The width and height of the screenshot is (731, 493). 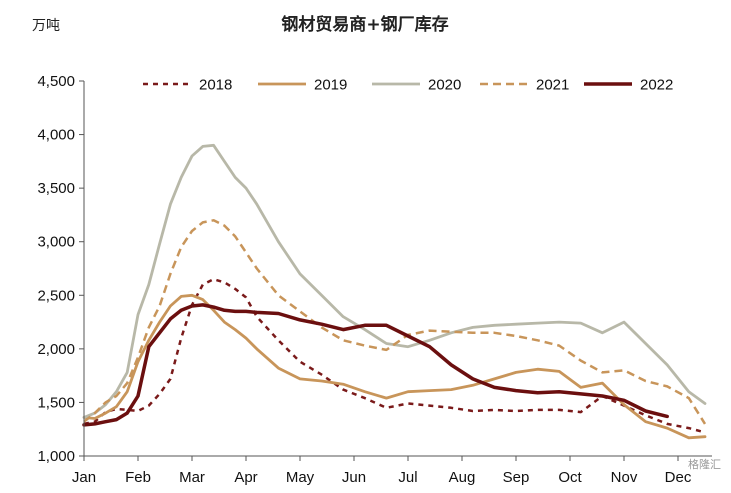 What do you see at coordinates (656, 85) in the screenshot?
I see `legend-label-2022: 2022` at bounding box center [656, 85].